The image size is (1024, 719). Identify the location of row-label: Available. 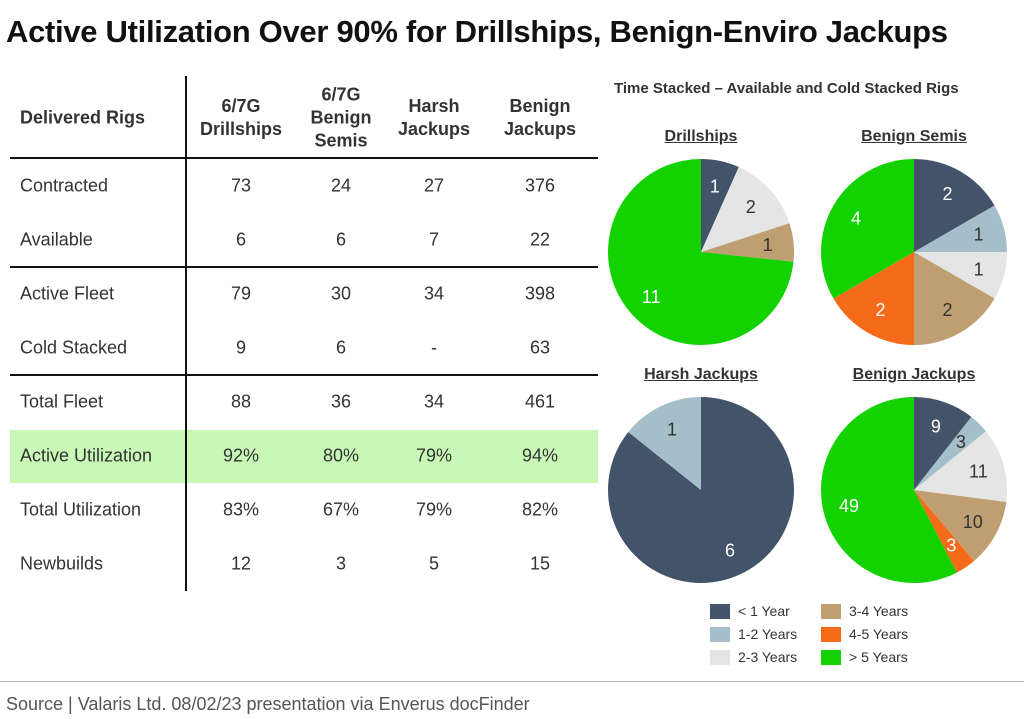
(56, 239).